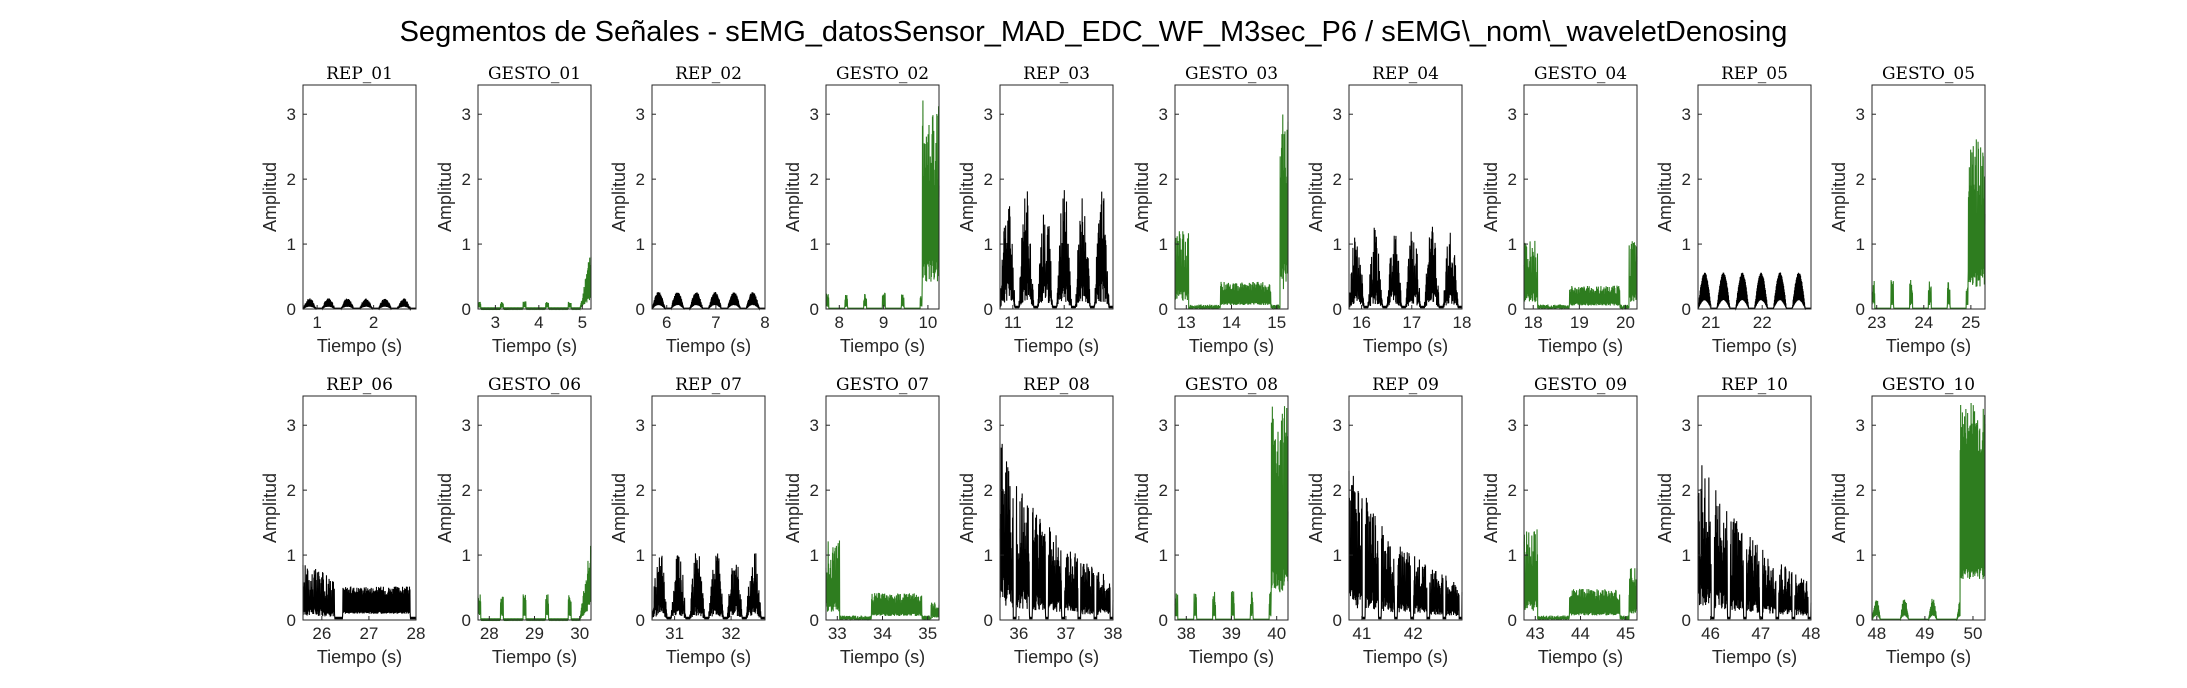 The width and height of the screenshot is (2187, 688). I want to click on x-tick-label: 24, so click(1923, 322).